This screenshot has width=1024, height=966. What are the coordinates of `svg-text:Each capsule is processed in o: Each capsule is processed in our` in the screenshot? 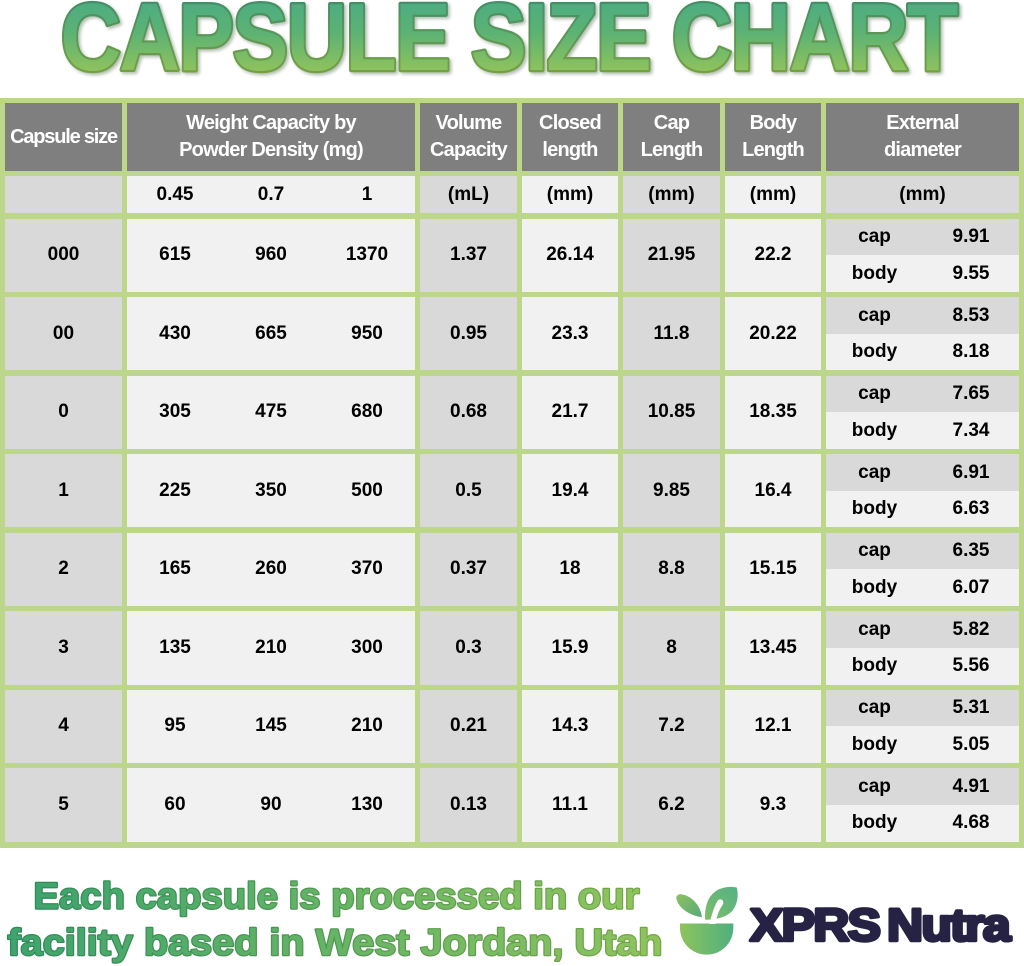 It's located at (337, 896).